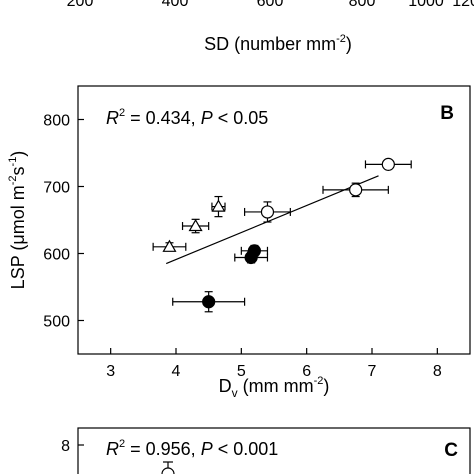 The height and width of the screenshot is (474, 474). Describe the element at coordinates (447, 113) in the screenshot. I see `panel-b-letter: B` at that location.